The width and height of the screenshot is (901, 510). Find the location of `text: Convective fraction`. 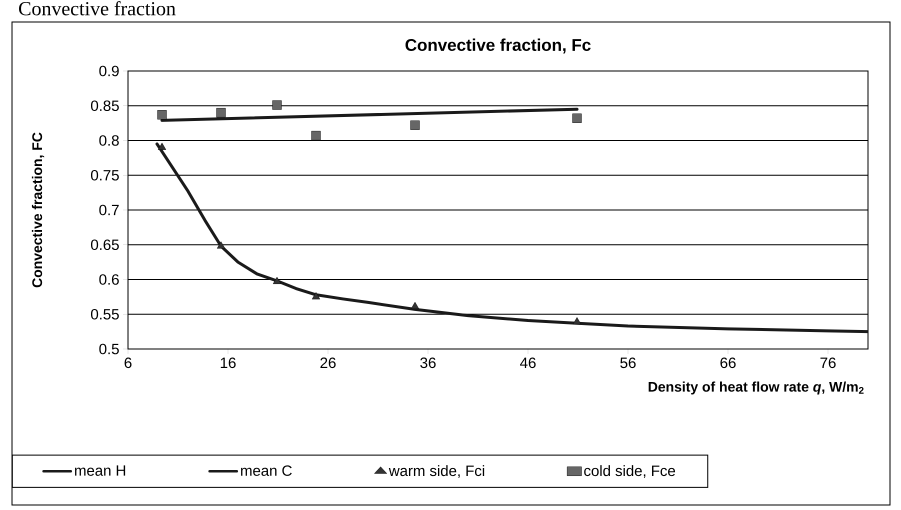

text: Convective fraction is located at coordinates (97, 8).